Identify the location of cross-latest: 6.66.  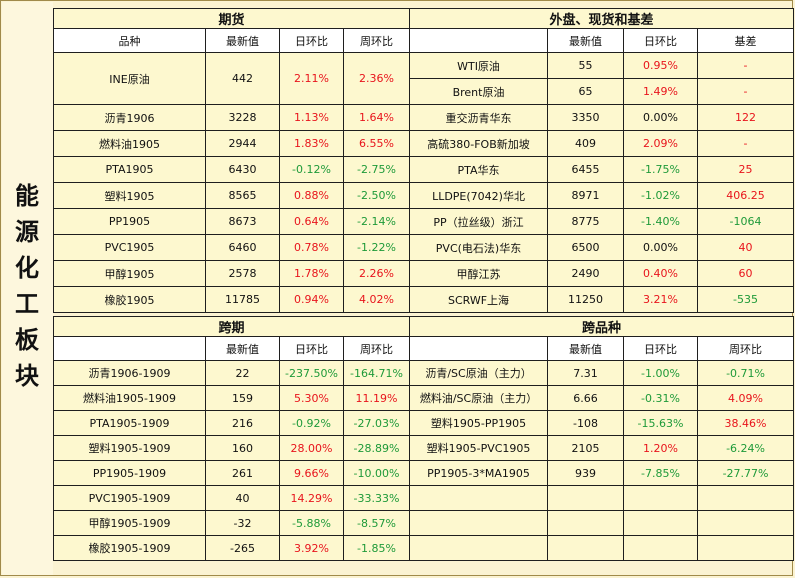
(586, 398).